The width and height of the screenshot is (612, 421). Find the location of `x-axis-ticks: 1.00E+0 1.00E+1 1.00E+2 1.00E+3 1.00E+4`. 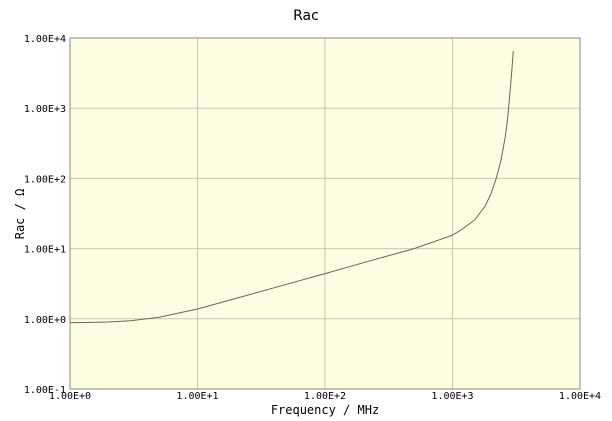

x-axis-ticks: 1.00E+0 1.00E+1 1.00E+2 1.00E+3 1.00E+4 is located at coordinates (325, 396).